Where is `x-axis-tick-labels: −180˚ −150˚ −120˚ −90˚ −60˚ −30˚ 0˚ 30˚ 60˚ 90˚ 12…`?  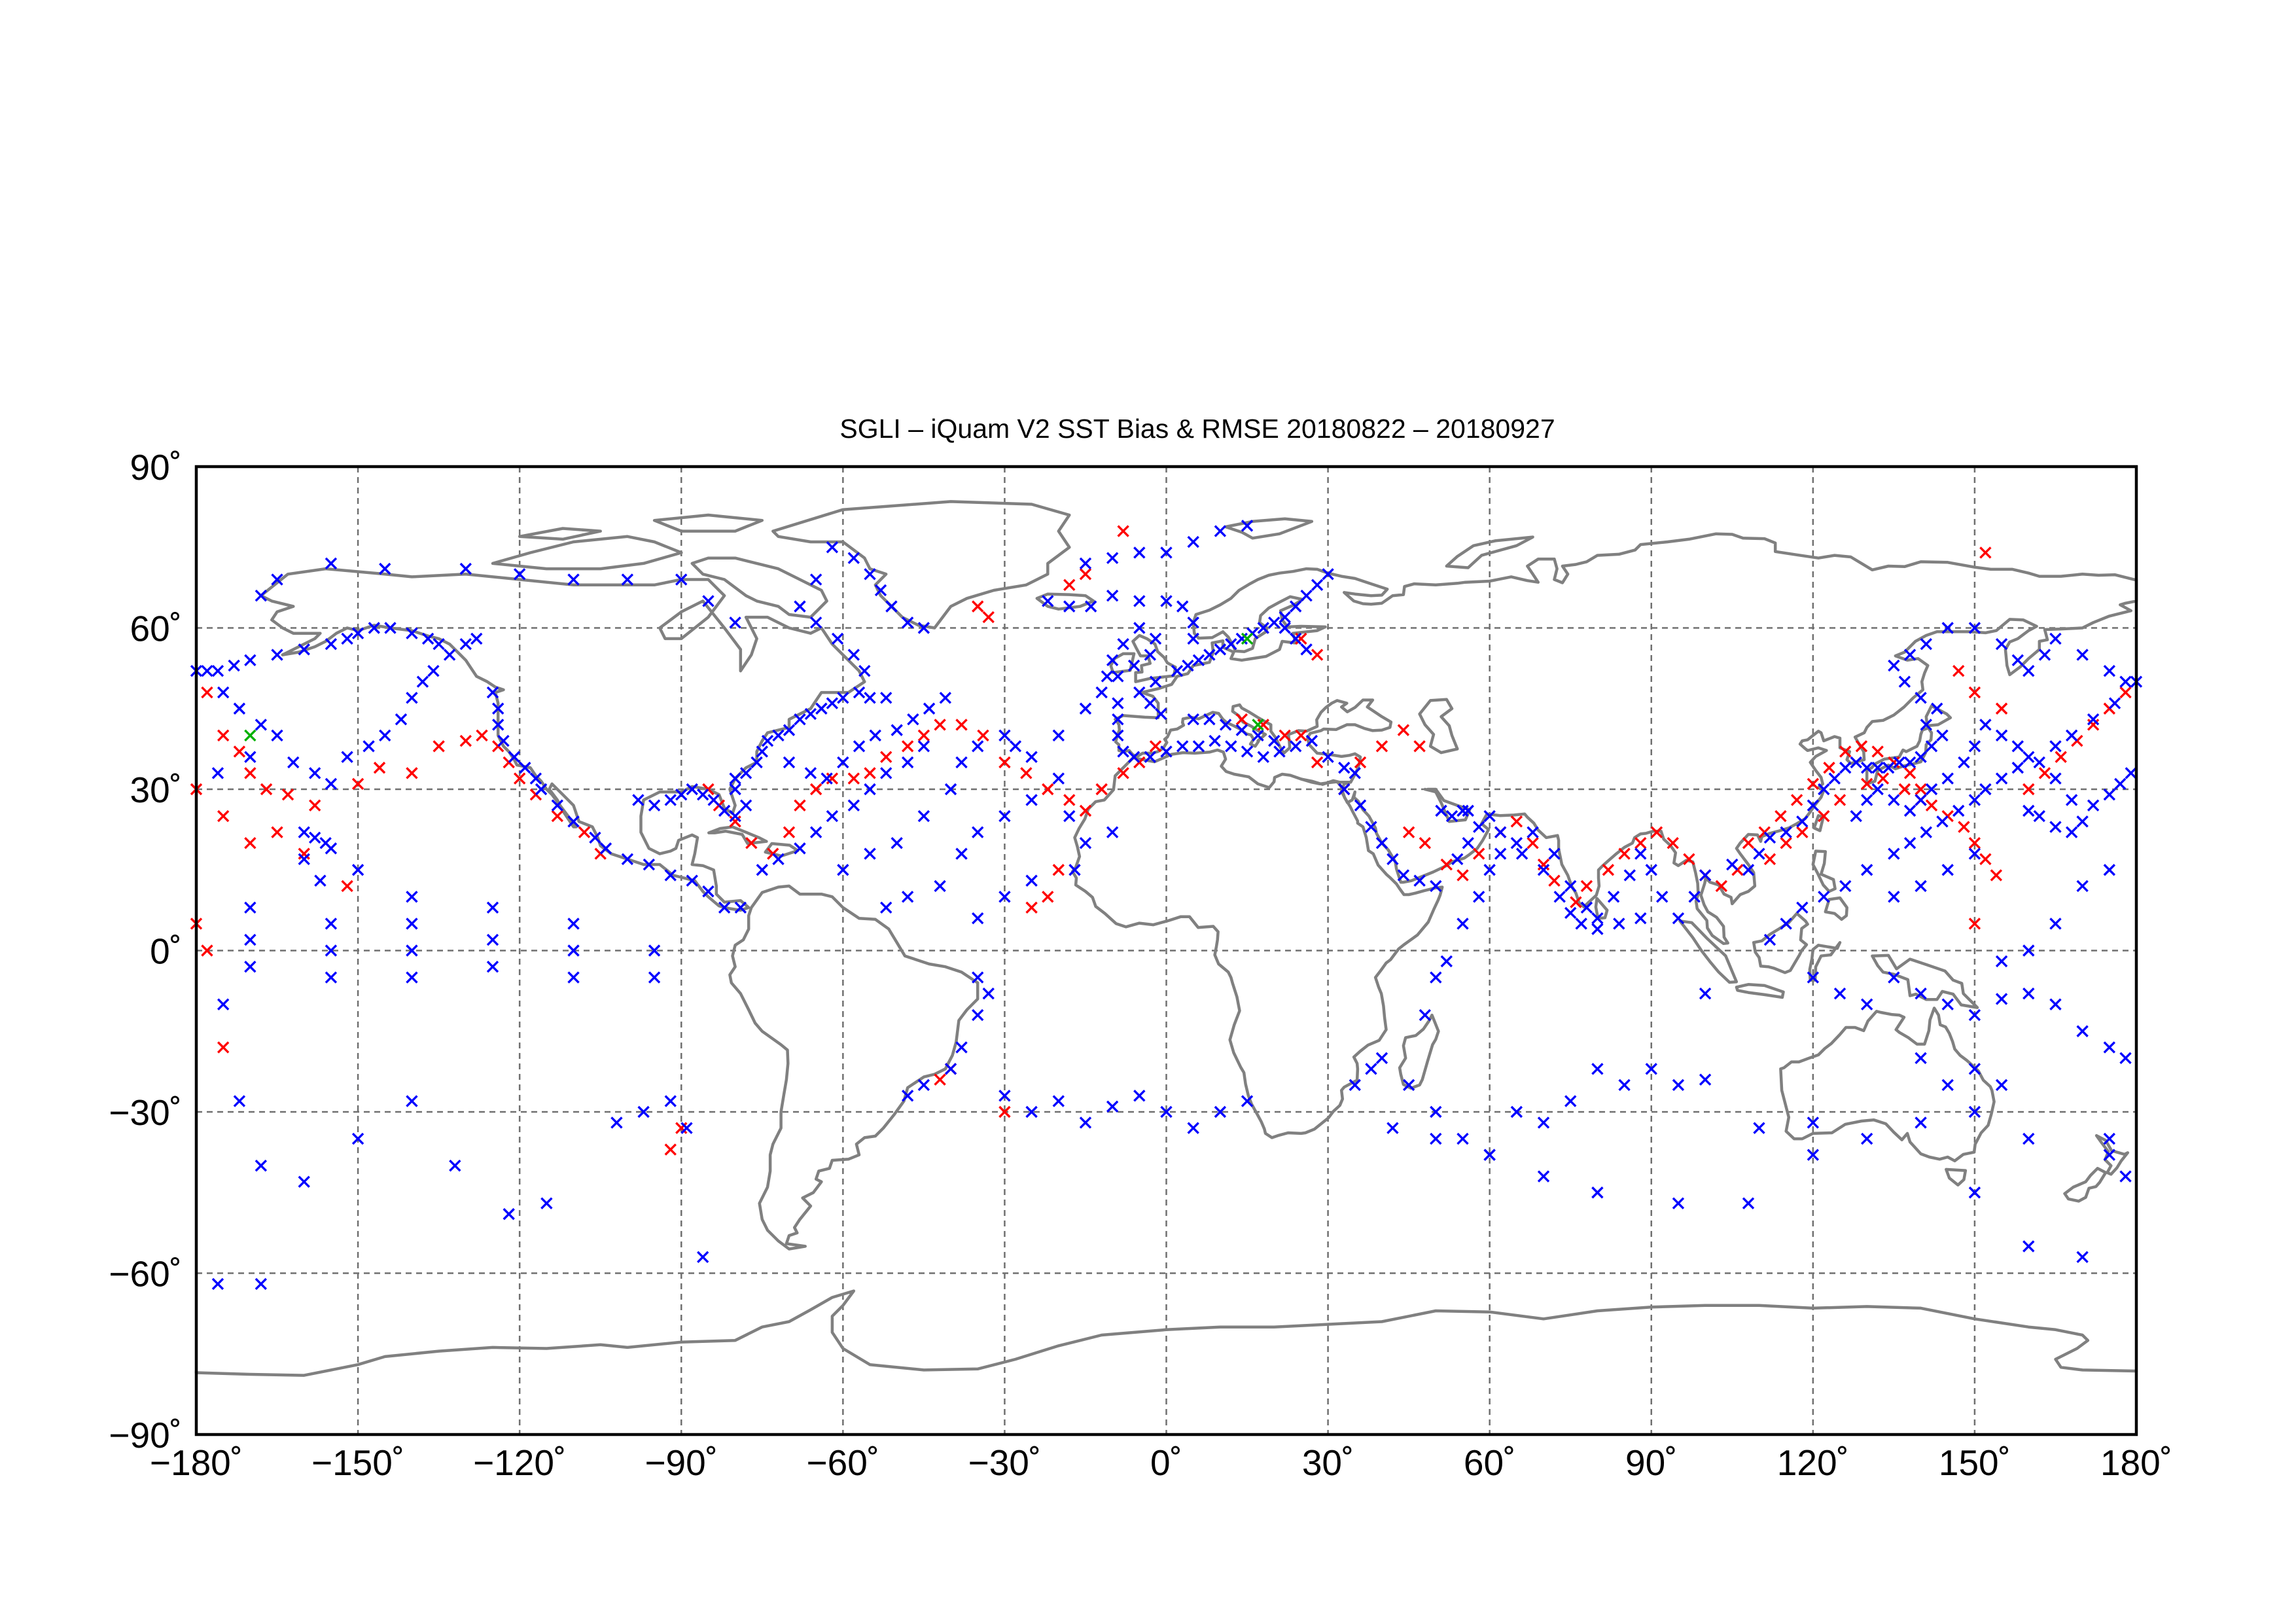
x-axis-tick-labels: −180˚ −150˚ −120˚ −90˚ −60˚ −30˚ 0˚ 30˚ 60˚ 90˚ 12… is located at coordinates (1161, 1462).